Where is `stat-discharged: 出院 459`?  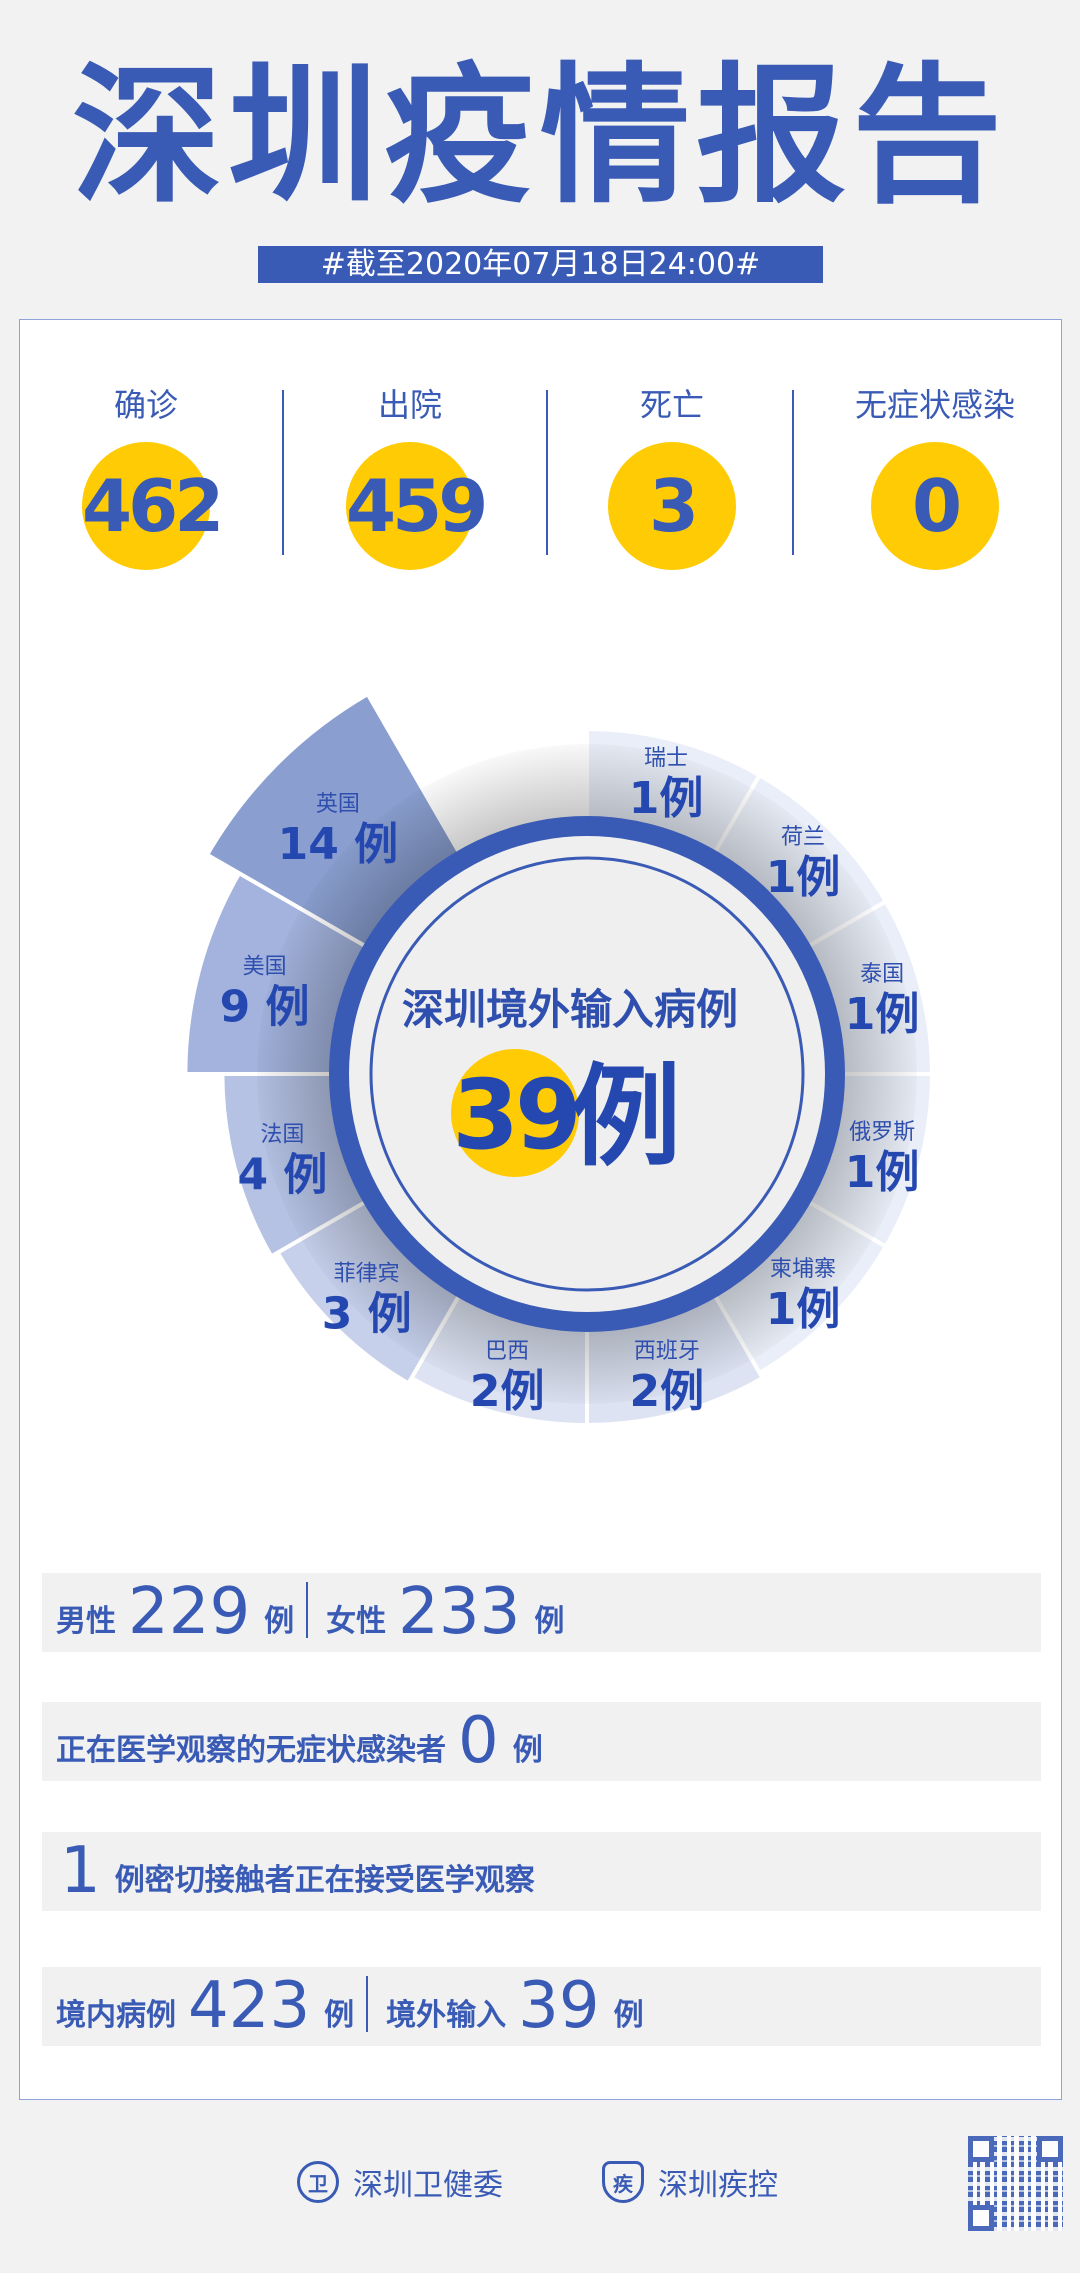 stat-discharged: 出院 459 is located at coordinates (410, 475).